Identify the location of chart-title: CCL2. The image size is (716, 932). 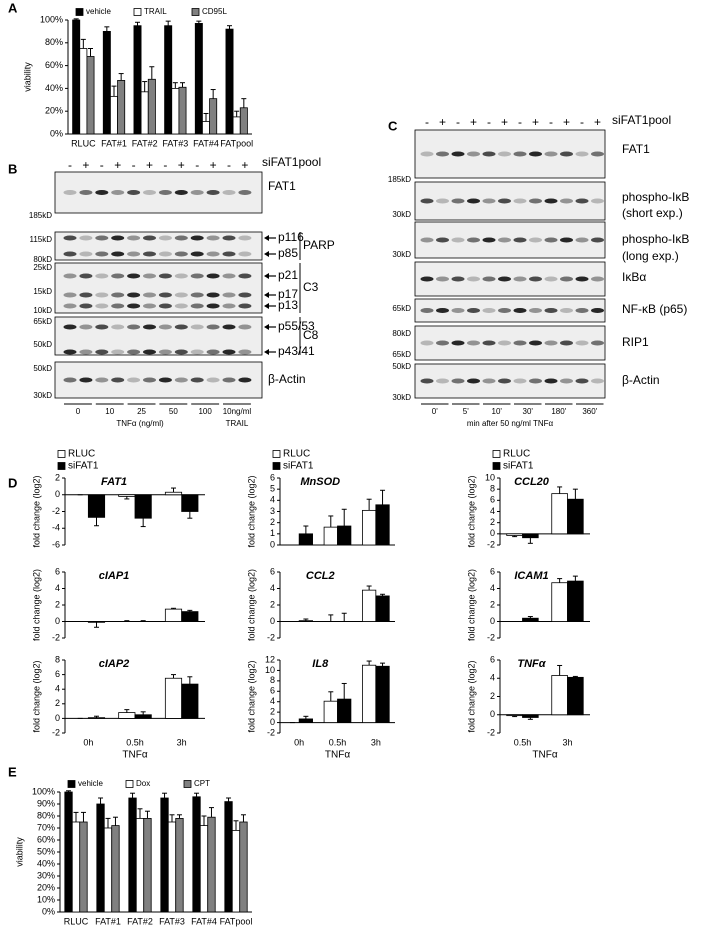
(320, 576).